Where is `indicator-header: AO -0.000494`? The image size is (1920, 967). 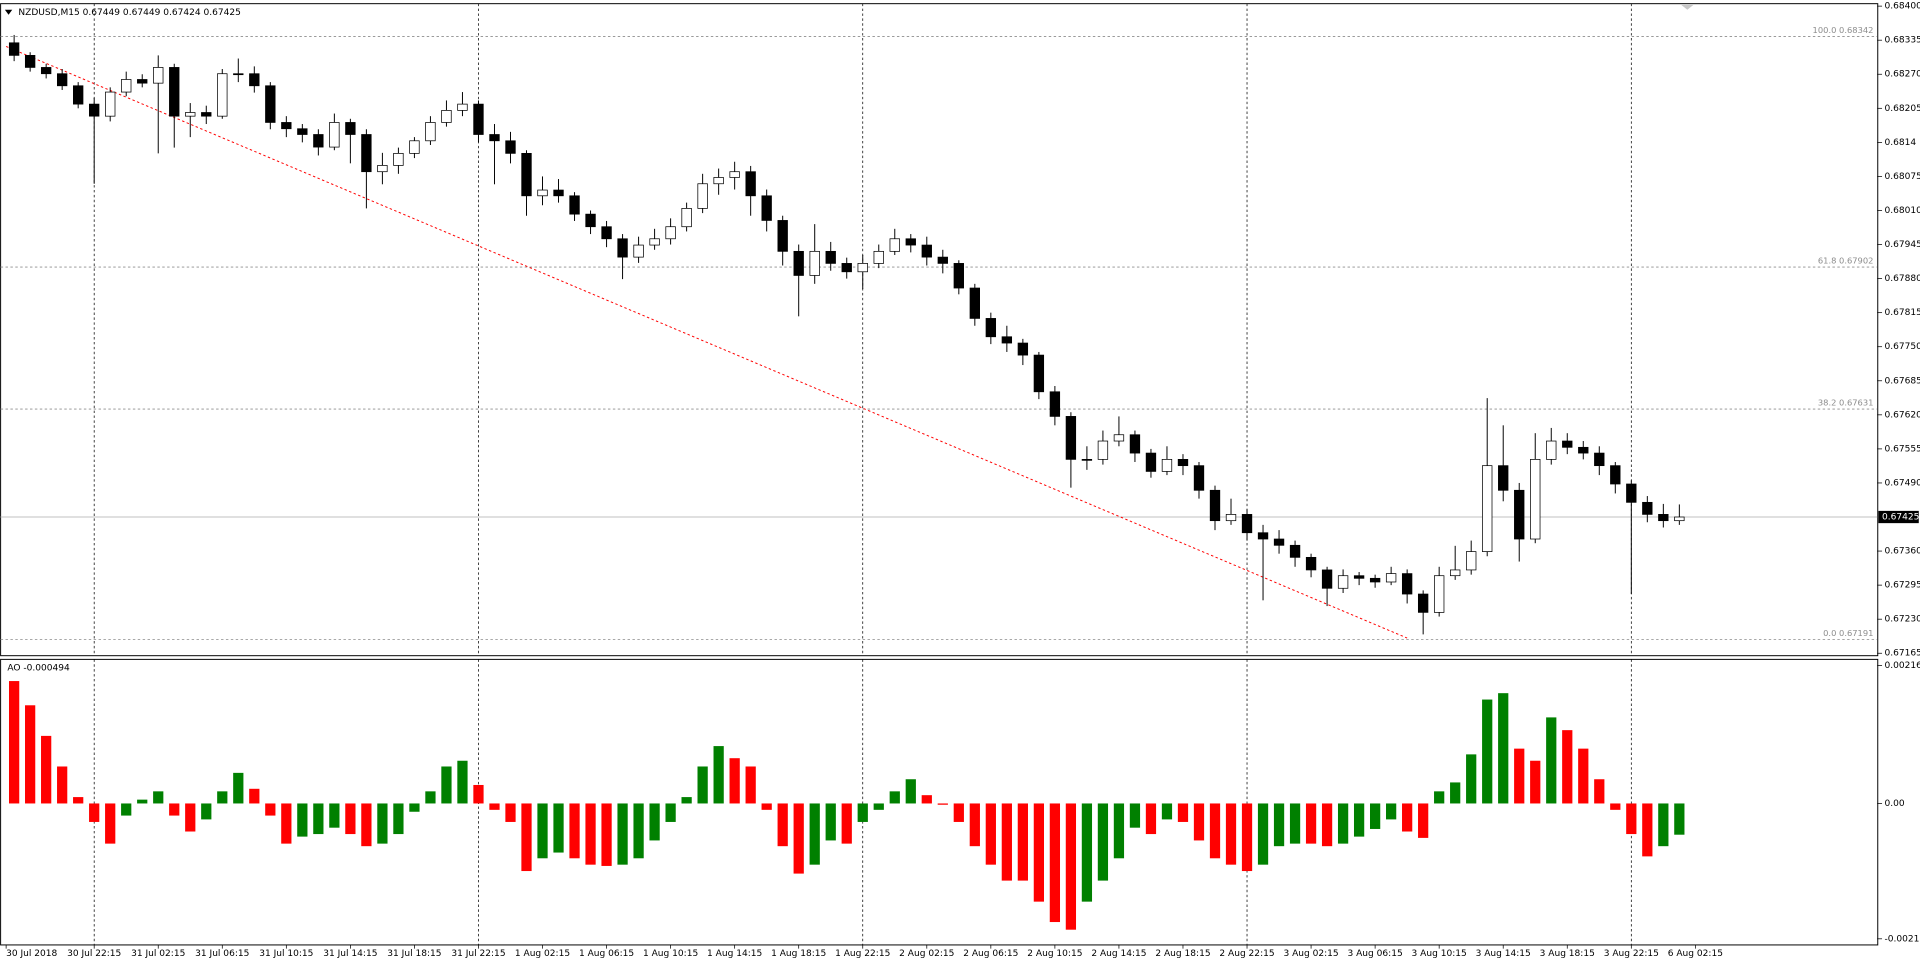
indicator-header: AO -0.000494 is located at coordinates (38, 668).